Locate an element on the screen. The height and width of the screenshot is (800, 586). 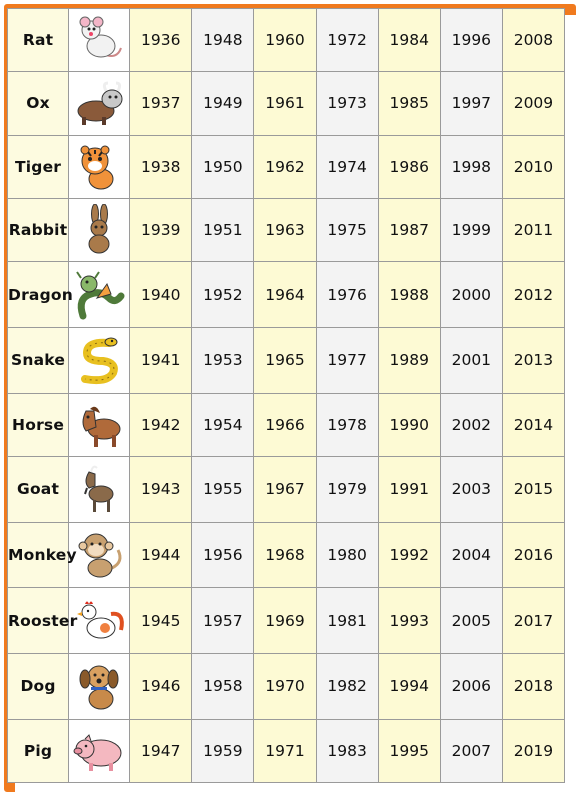
animal-name: Rat is located at coordinates (38, 40).